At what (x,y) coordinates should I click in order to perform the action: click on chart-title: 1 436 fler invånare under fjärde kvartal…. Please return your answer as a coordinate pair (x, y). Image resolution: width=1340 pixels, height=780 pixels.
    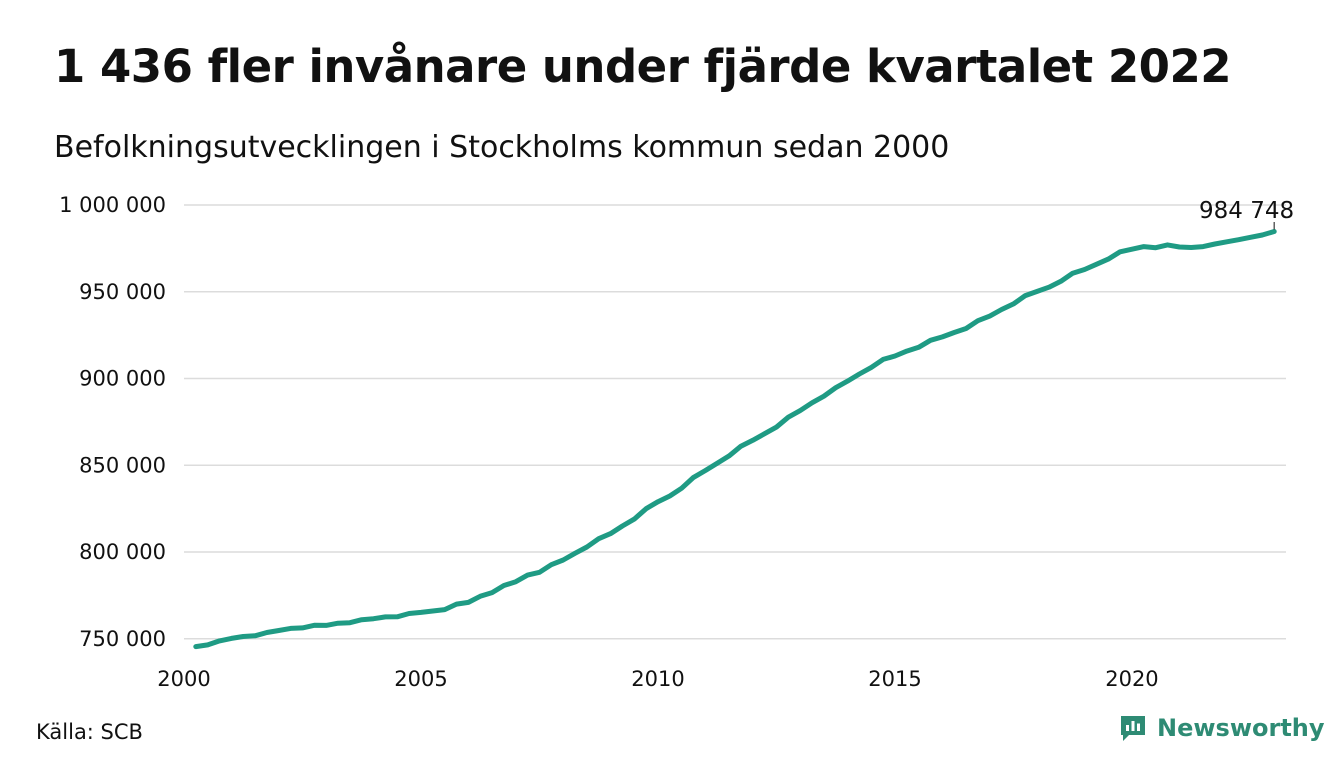
    Looking at the image, I should click on (643, 66).